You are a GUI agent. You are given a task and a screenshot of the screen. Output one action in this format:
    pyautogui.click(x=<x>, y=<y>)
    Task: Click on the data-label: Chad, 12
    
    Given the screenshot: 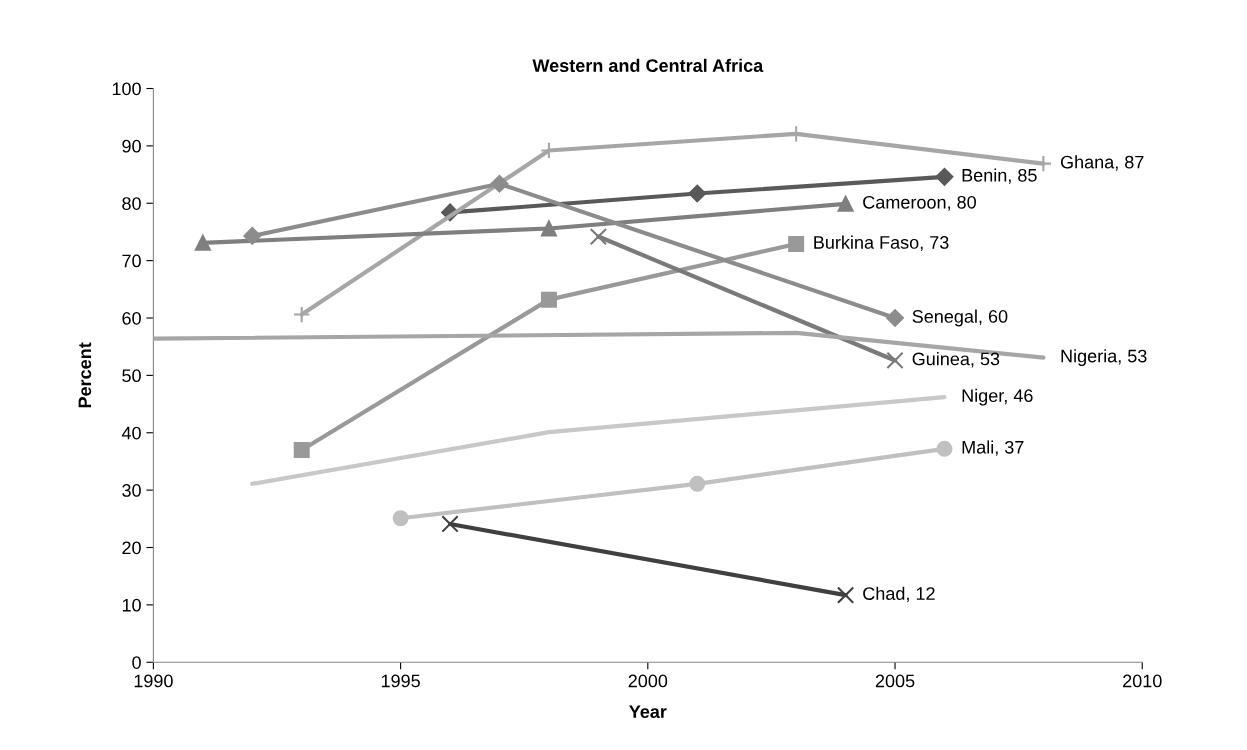 What is the action you would take?
    pyautogui.click(x=899, y=594)
    